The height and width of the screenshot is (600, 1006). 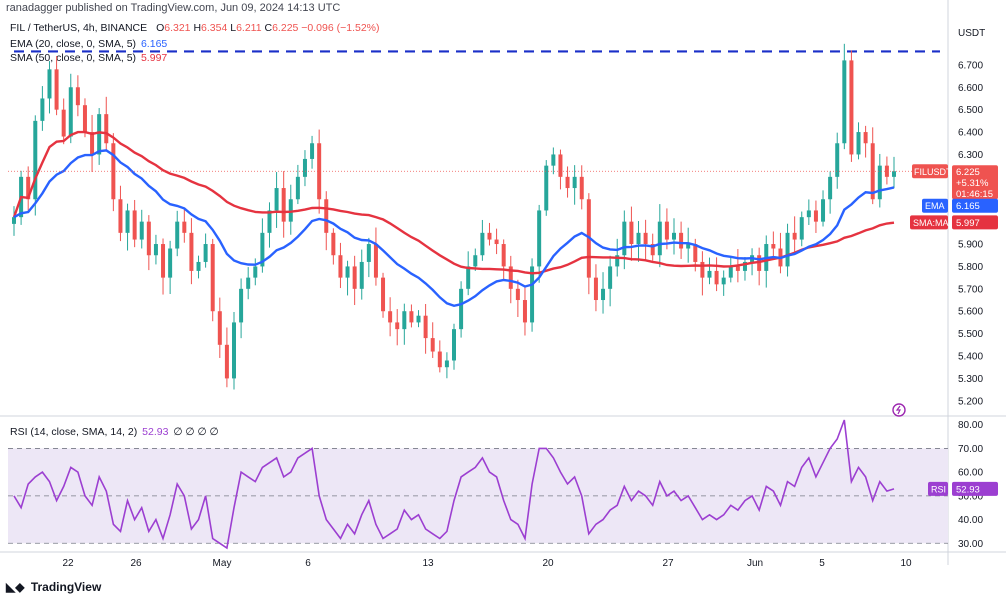 I want to click on price-tick-label: 5.700, so click(x=970, y=289).